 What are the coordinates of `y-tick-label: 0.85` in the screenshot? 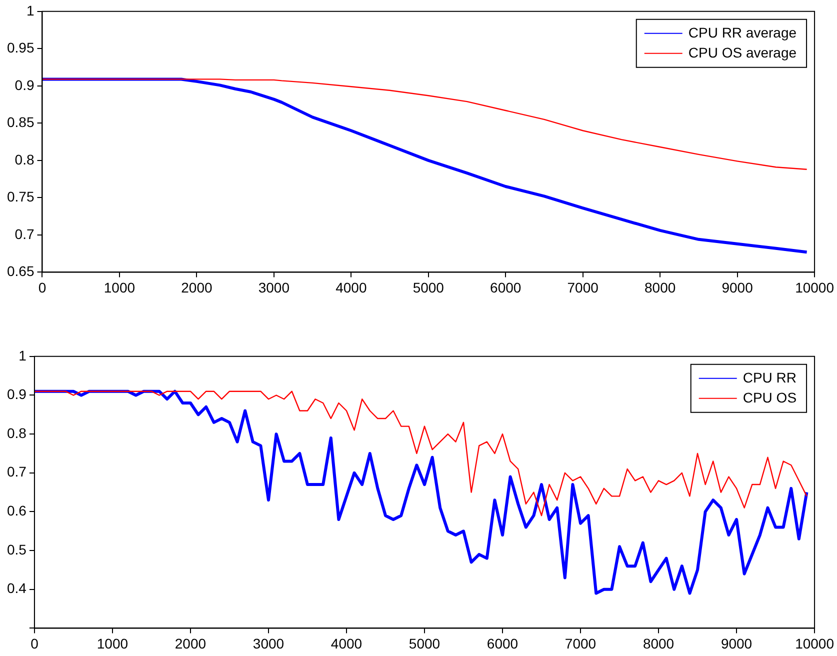 It's located at (20, 122).